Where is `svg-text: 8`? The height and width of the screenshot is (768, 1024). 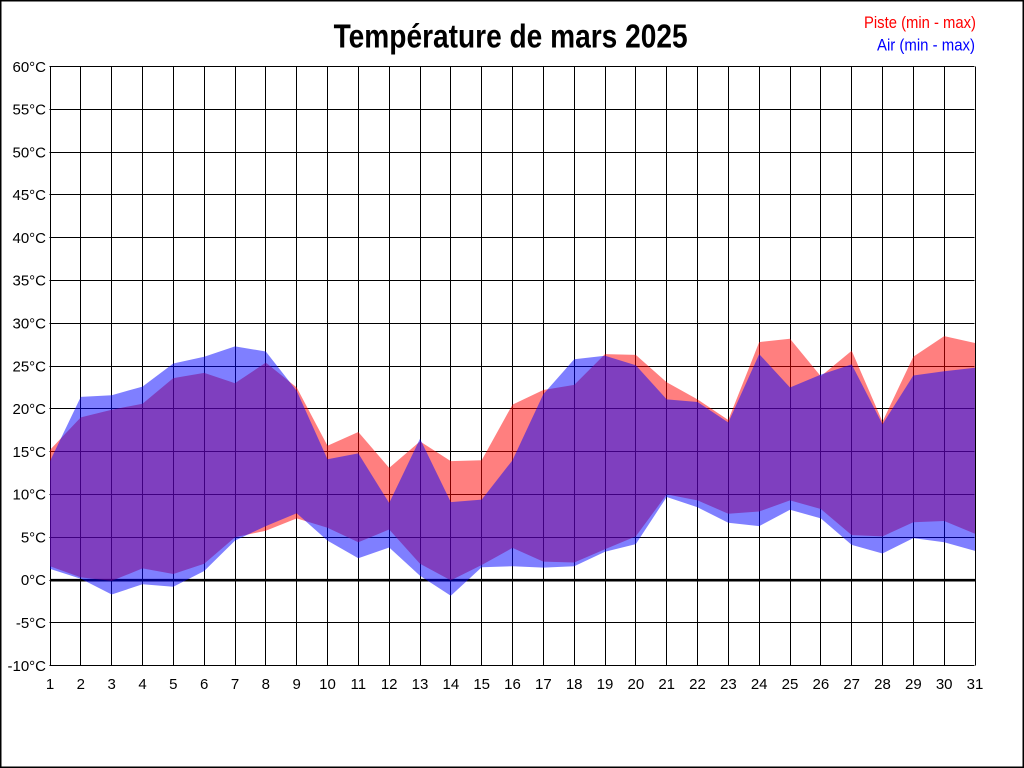
svg-text: 8 is located at coordinates (266, 684).